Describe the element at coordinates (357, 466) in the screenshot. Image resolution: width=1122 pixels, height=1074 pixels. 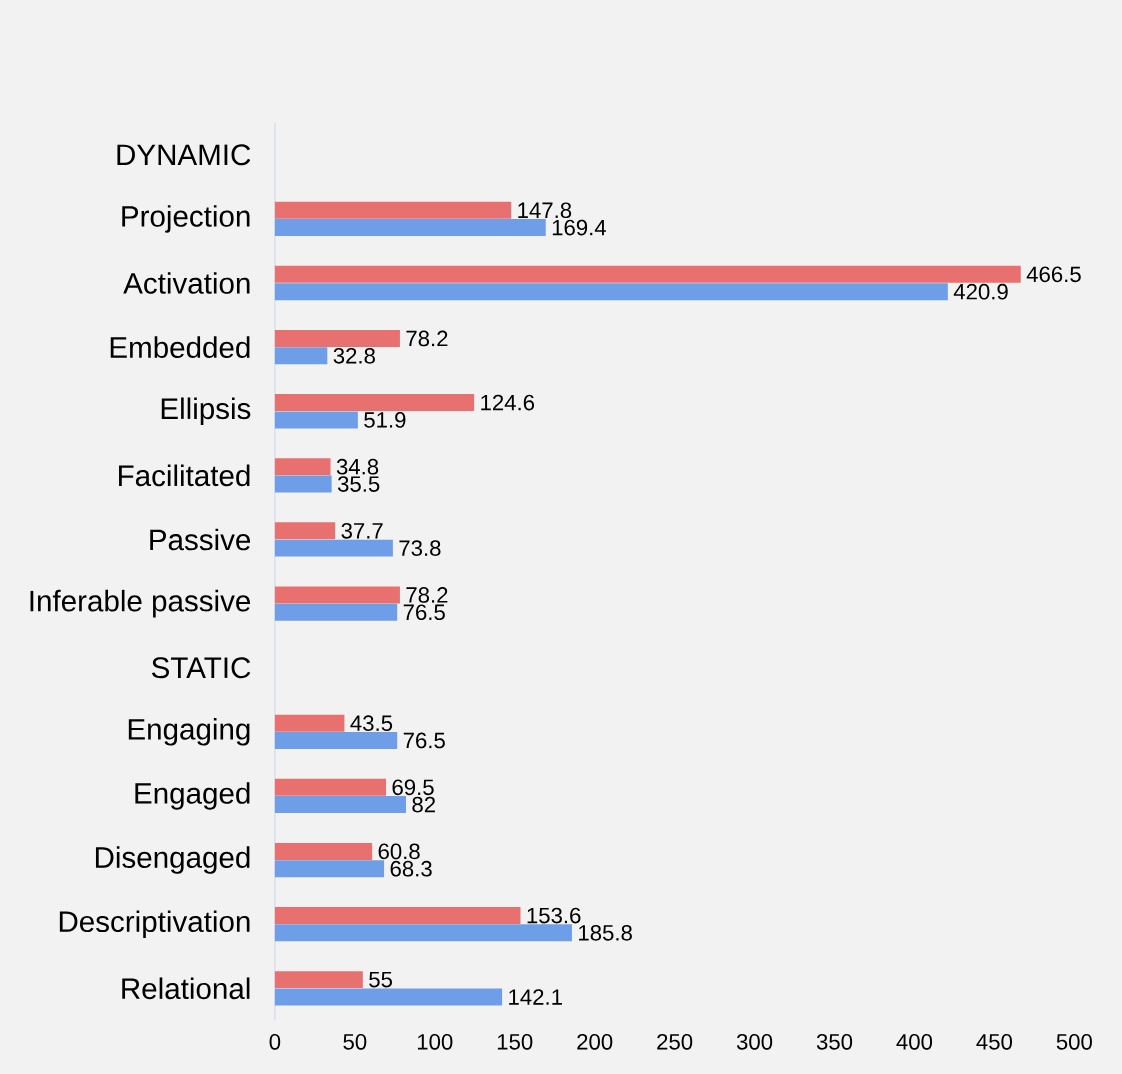
I see `data-label: 34.8` at that location.